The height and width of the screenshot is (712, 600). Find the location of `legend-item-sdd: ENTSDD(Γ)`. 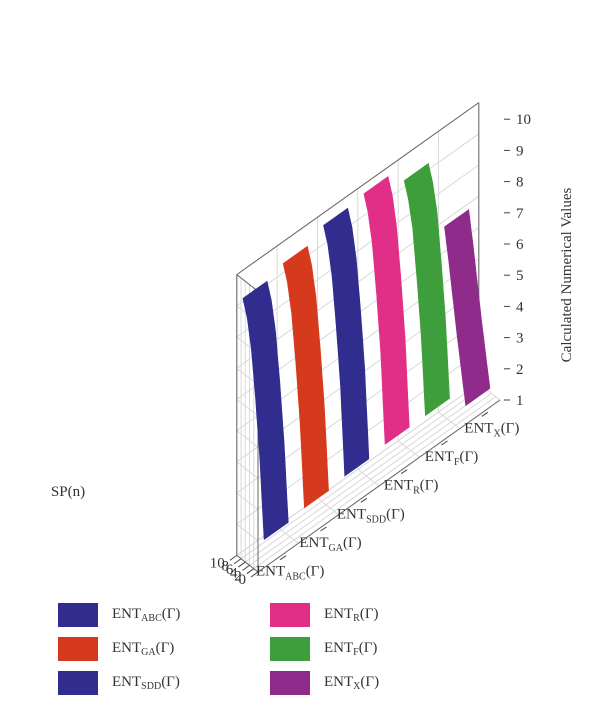

legend-item-sdd: ENTSDD(Γ) is located at coordinates (119, 683).